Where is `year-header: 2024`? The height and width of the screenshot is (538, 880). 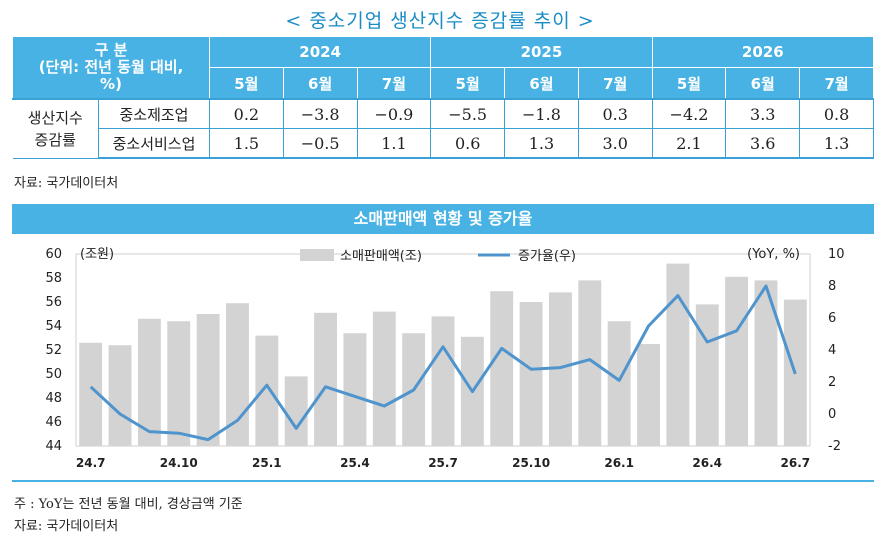
year-header: 2024 is located at coordinates (320, 52).